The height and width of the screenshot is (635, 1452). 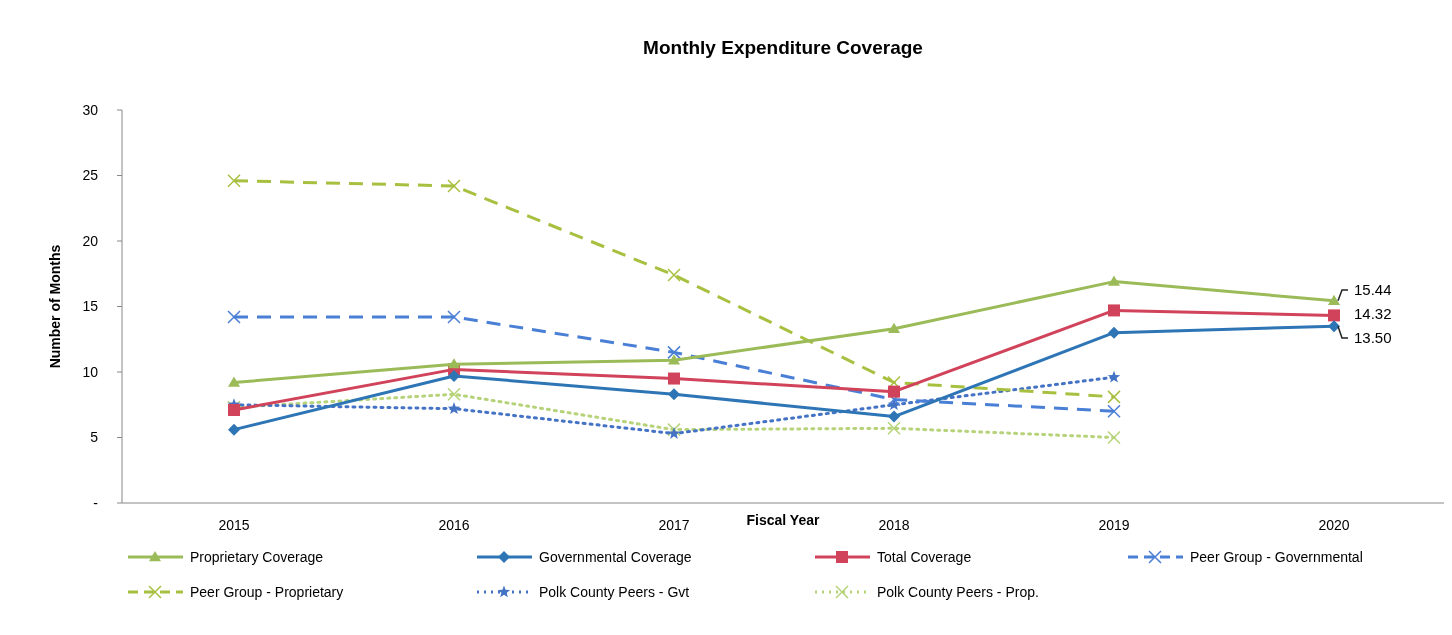 What do you see at coordinates (90, 109) in the screenshot?
I see `y-tick-label: 30` at bounding box center [90, 109].